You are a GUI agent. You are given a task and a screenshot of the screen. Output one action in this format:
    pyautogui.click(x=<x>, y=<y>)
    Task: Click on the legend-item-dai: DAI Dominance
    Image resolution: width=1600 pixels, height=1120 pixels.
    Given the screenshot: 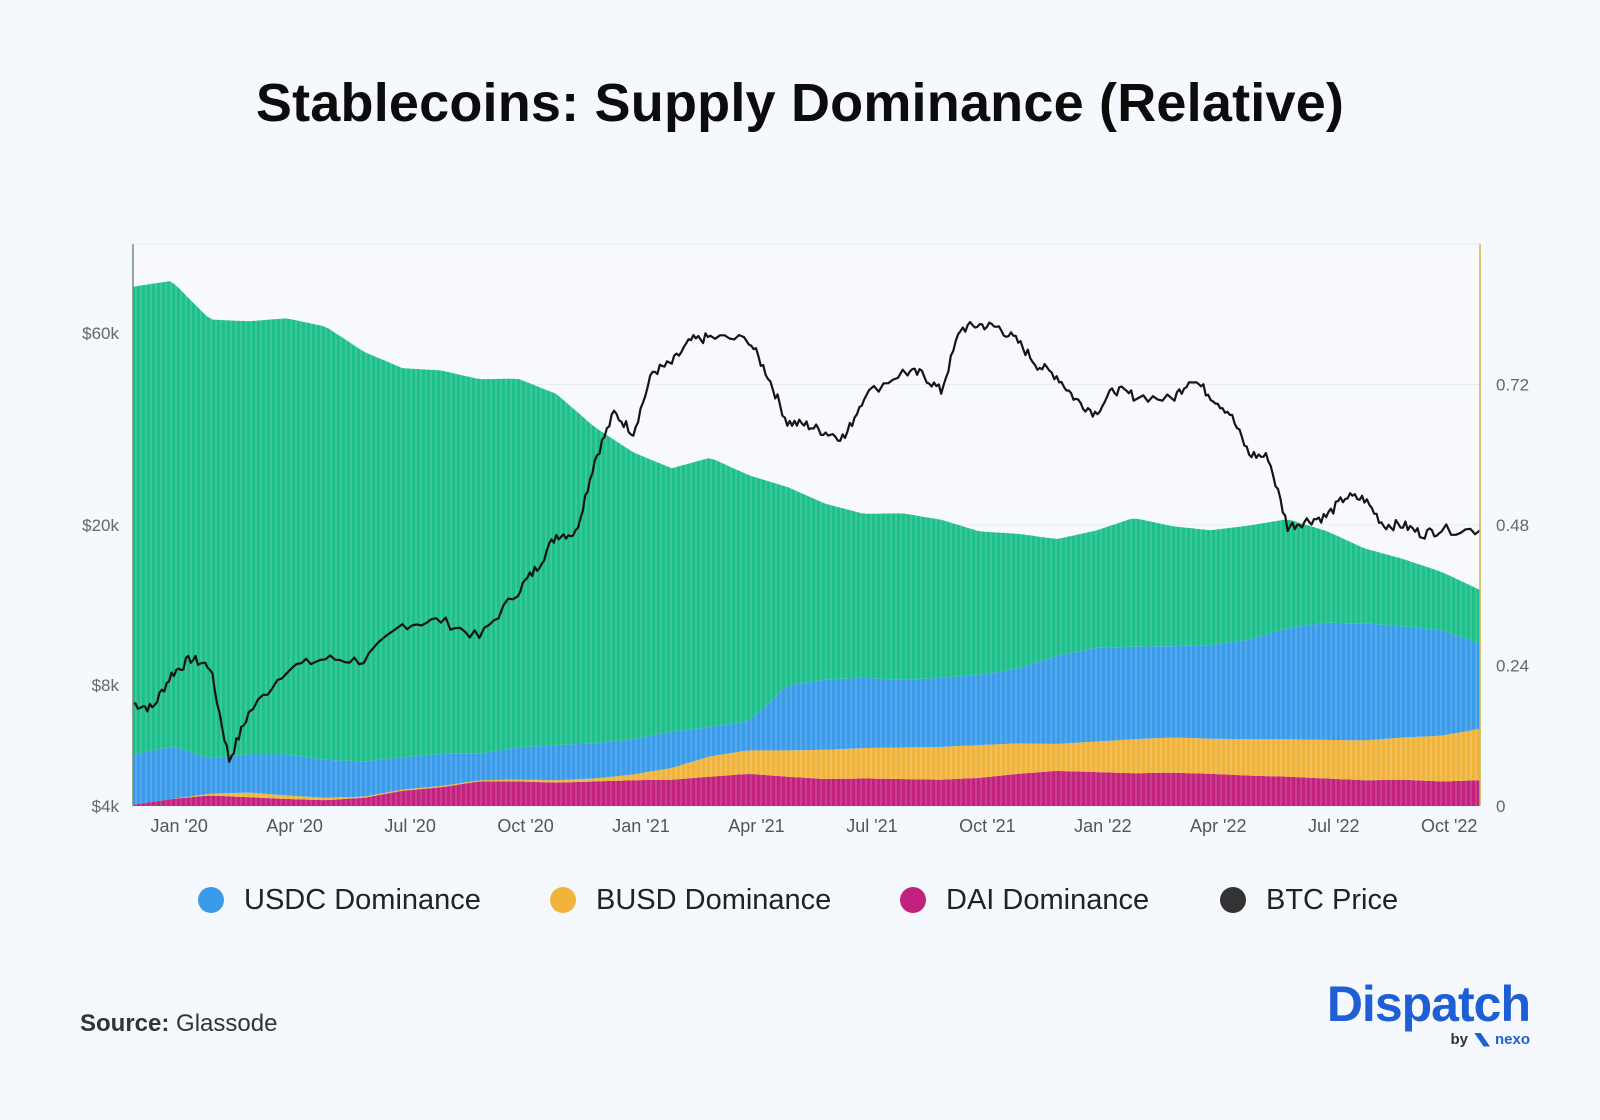 What is the action you would take?
    pyautogui.click(x=1024, y=900)
    